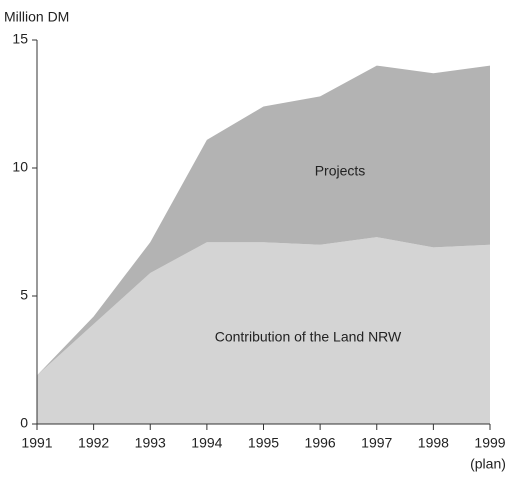 The height and width of the screenshot is (479, 512). I want to click on y-axis-label: Million DM, so click(36, 17).